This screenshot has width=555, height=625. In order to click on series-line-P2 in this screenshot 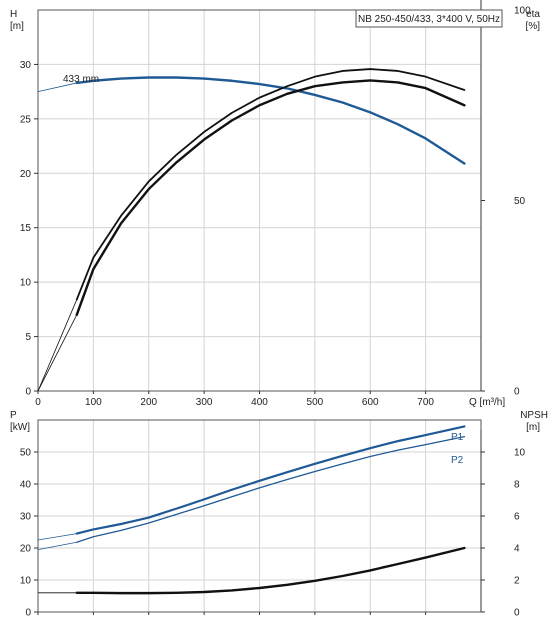, I will do `click(271, 489)`.